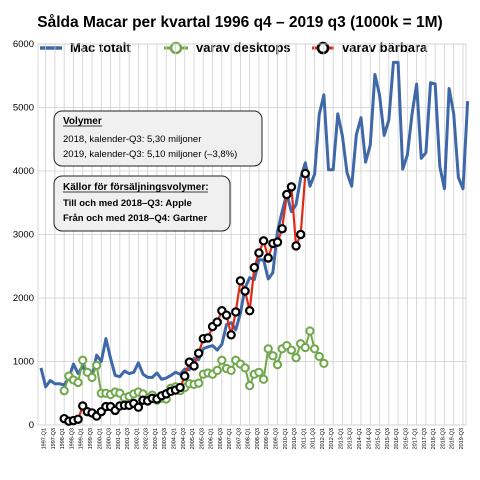 The image size is (480, 480). What do you see at coordinates (453, 438) in the screenshot?
I see `x-tick-label: 2019-Q1` at bounding box center [453, 438].